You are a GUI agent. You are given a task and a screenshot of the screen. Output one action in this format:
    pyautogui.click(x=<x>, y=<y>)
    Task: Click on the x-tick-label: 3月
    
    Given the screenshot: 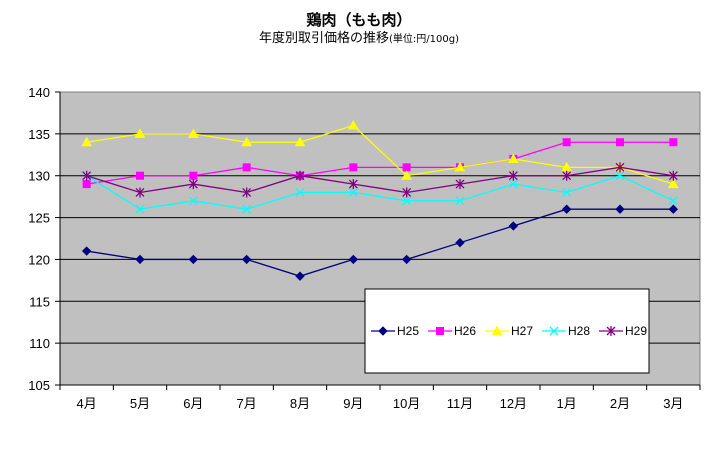 What is the action you would take?
    pyautogui.click(x=673, y=403)
    